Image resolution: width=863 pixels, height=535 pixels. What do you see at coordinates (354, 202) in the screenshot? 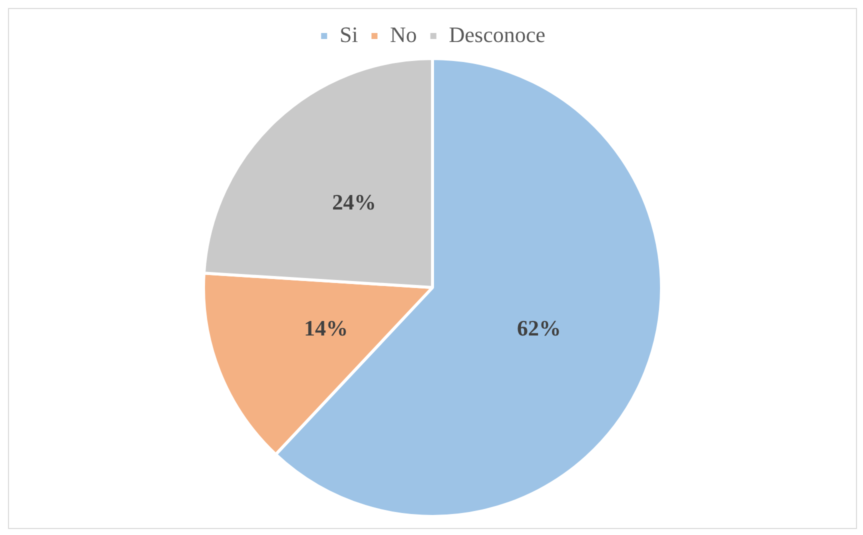
I see `data-label: 24%` at bounding box center [354, 202].